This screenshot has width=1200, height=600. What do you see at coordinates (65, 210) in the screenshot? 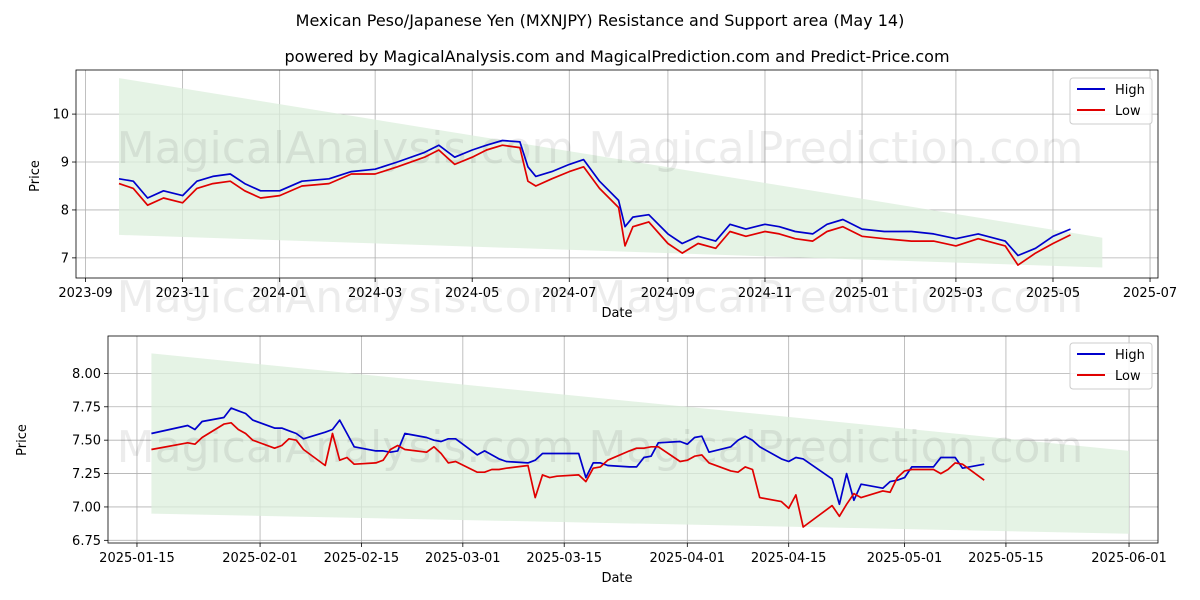
I see `y-tick-label: 8` at bounding box center [65, 210].